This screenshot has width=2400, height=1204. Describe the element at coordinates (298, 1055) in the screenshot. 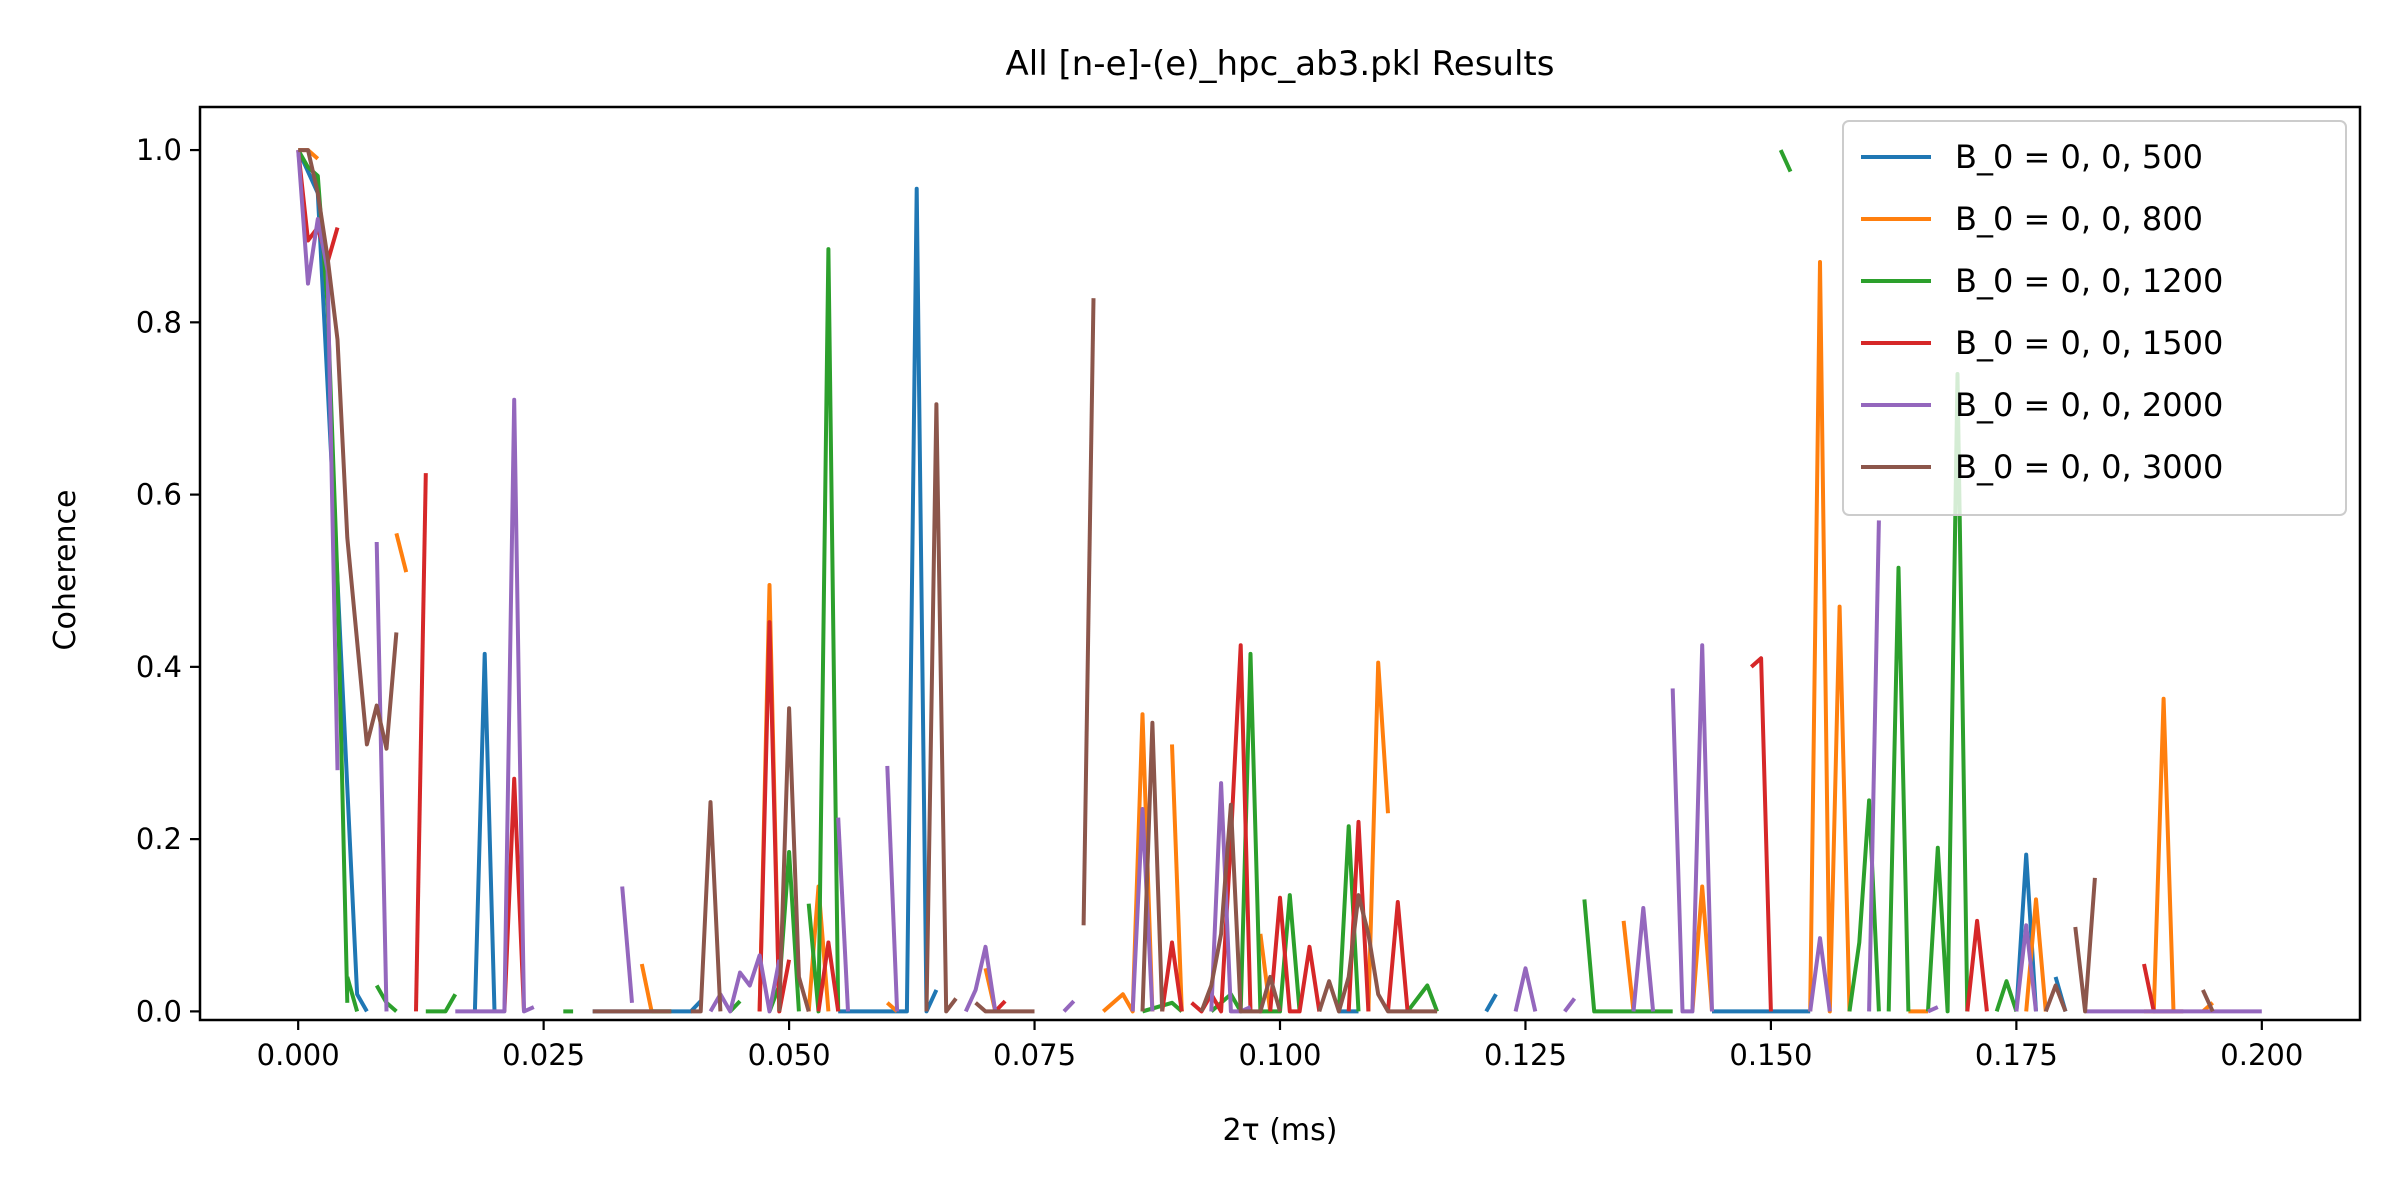

I see `x-tick-label: 0.000` at that location.